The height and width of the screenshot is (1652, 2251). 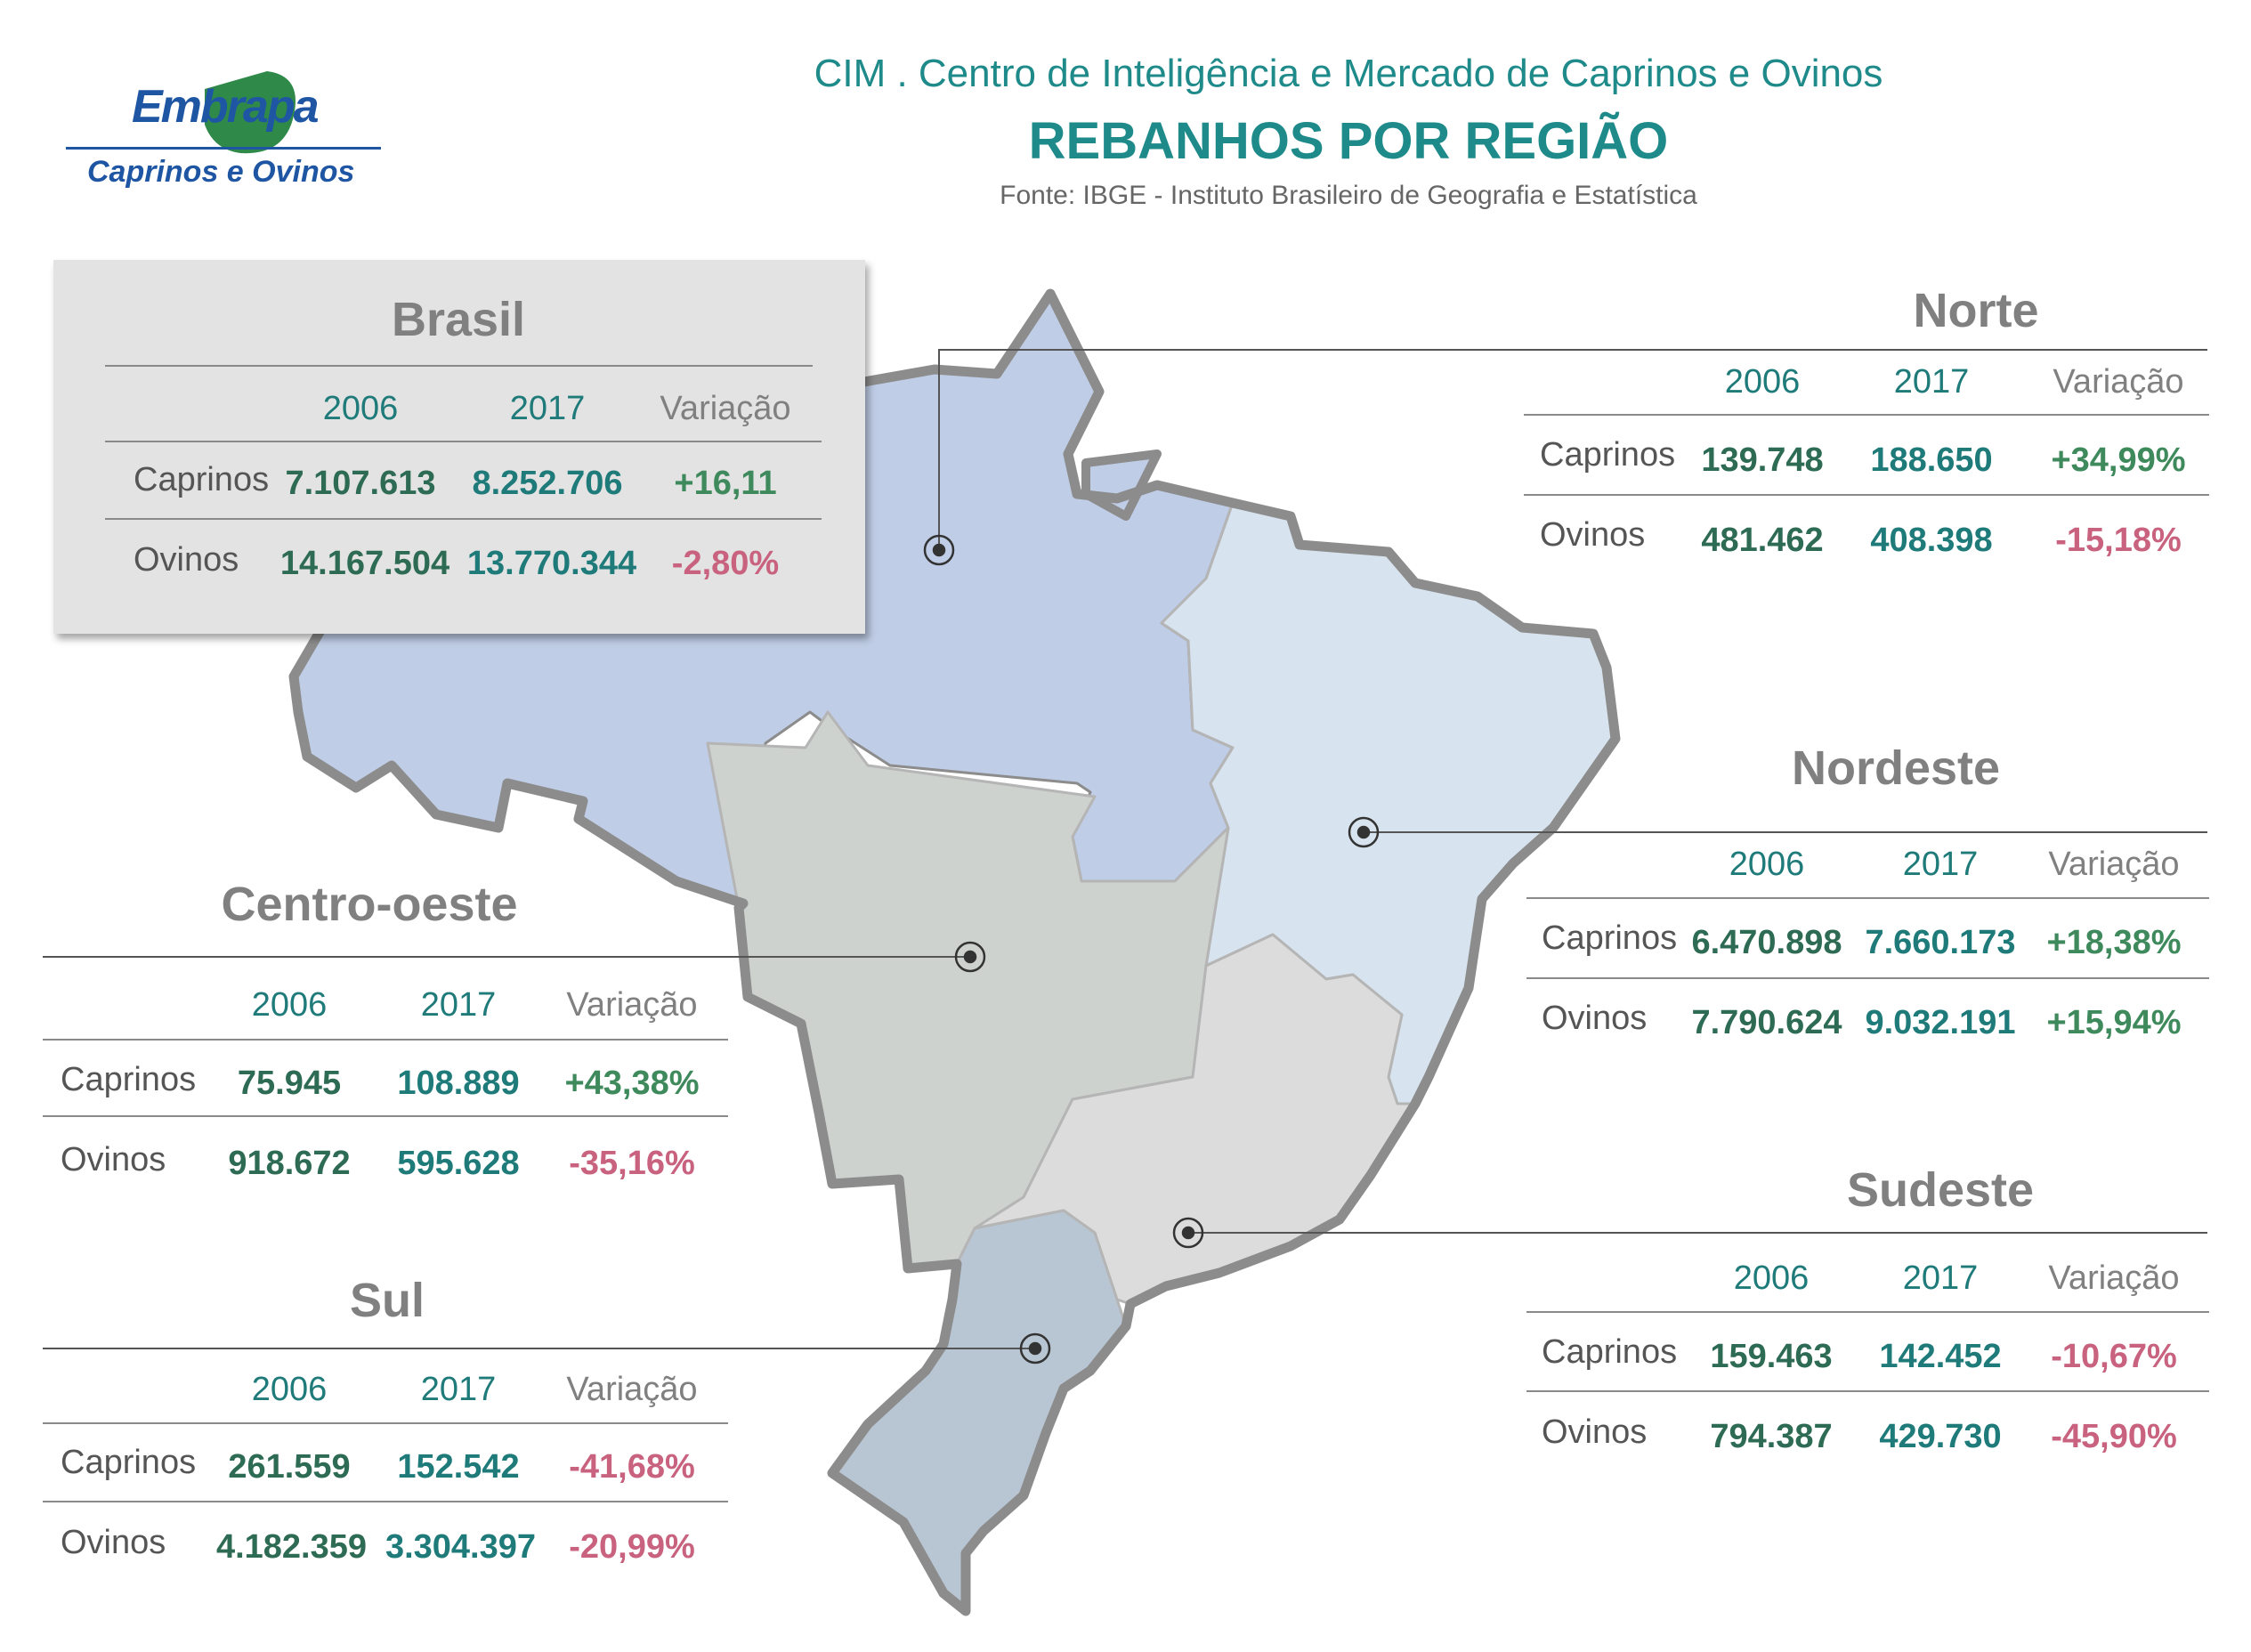 What do you see at coordinates (1035, 1348) in the screenshot?
I see `marker-sul` at bounding box center [1035, 1348].